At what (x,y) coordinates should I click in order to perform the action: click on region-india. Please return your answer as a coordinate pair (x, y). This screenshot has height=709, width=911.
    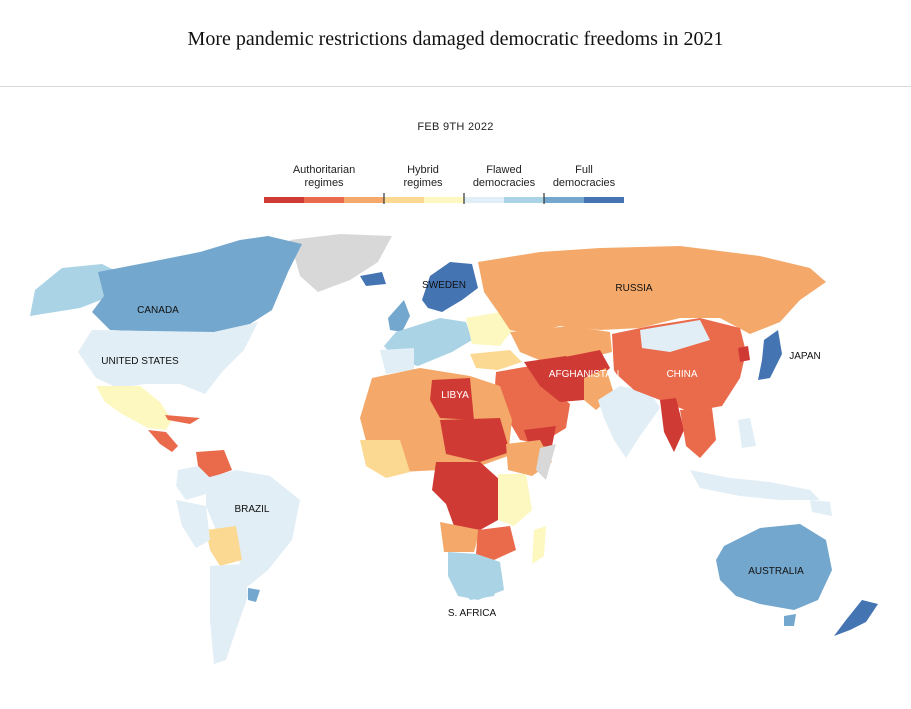
    Looking at the image, I should click on (629, 422).